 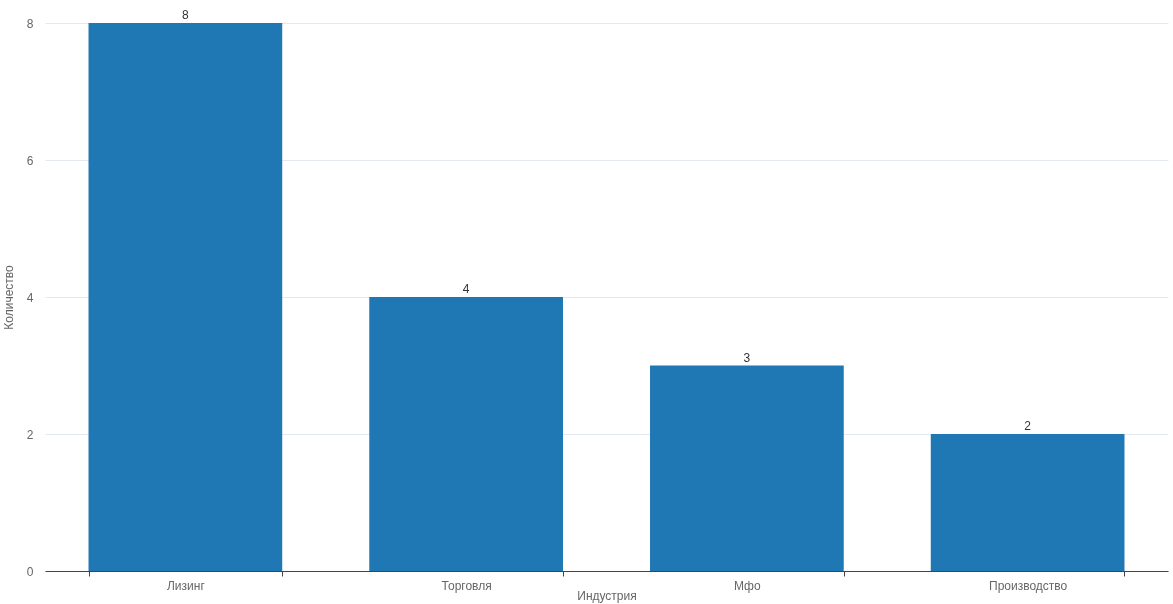 I want to click on y-tick-label: 0, so click(x=30, y=571).